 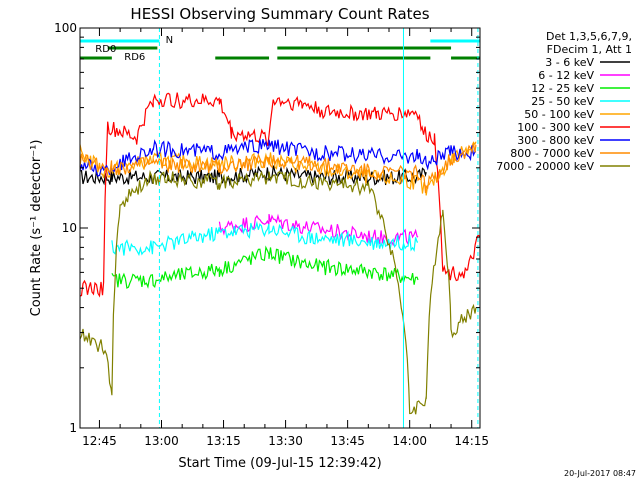 What do you see at coordinates (253, 175) in the screenshot?
I see `series-3-6-kev` at bounding box center [253, 175].